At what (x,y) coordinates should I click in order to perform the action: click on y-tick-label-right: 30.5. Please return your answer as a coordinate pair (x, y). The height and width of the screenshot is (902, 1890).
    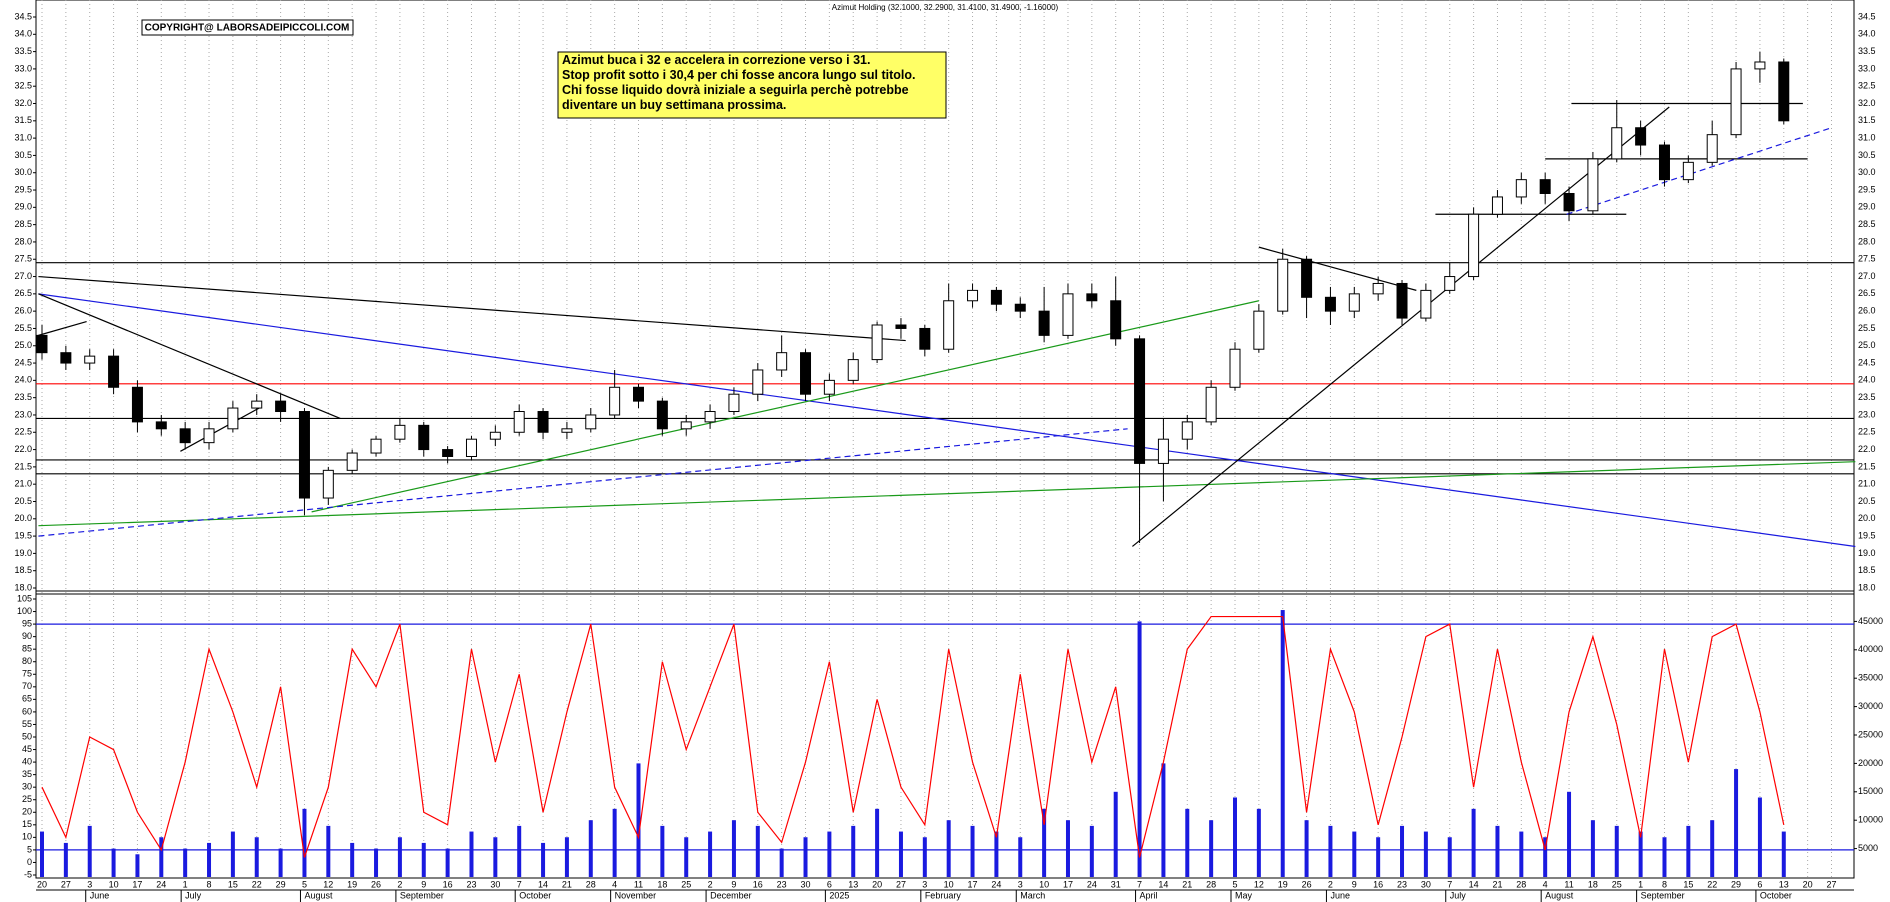
    Looking at the image, I should click on (1867, 155).